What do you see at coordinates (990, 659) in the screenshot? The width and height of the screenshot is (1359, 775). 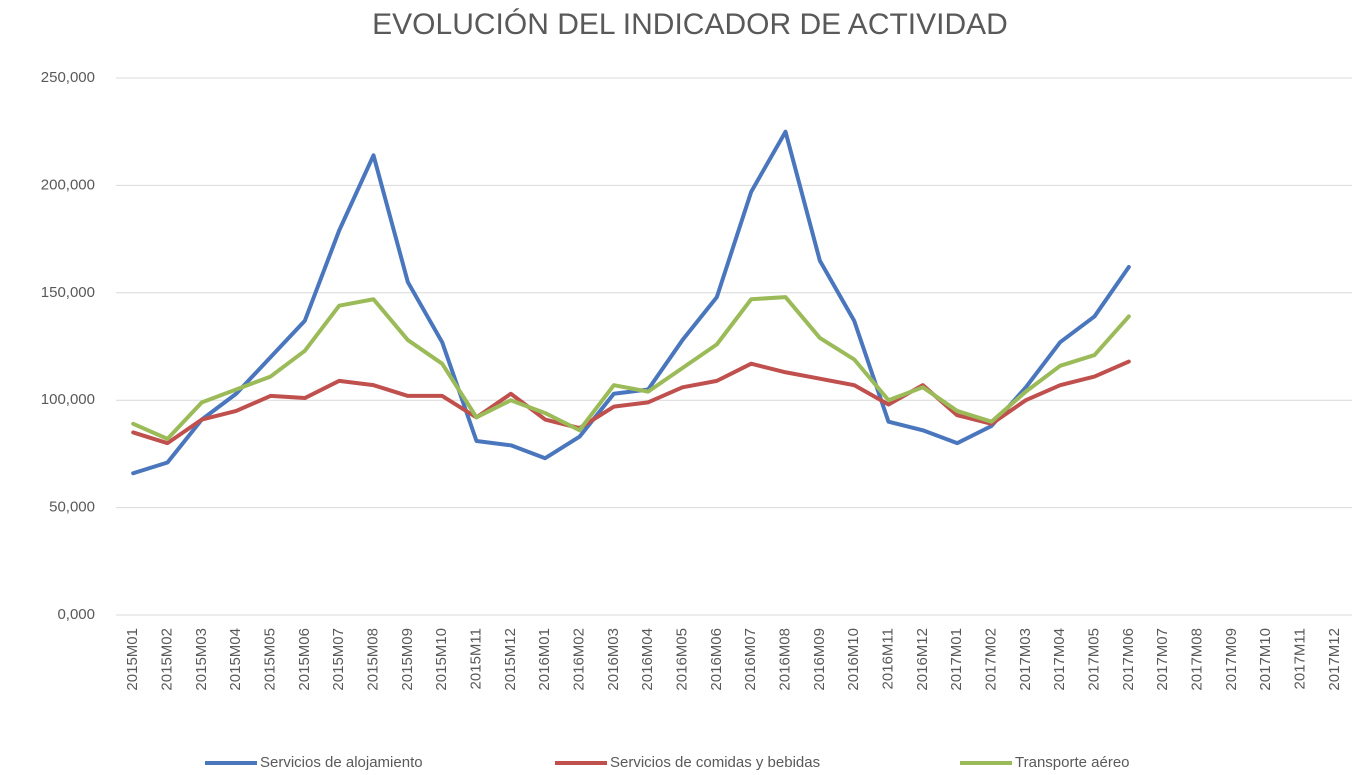 I see `x-tick-label: 2017M02` at bounding box center [990, 659].